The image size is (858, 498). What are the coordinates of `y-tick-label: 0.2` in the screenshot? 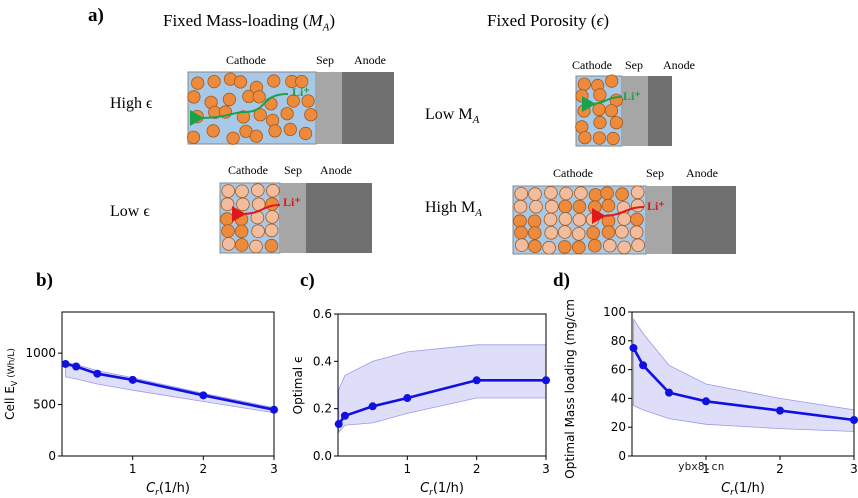 It's located at (322, 409).